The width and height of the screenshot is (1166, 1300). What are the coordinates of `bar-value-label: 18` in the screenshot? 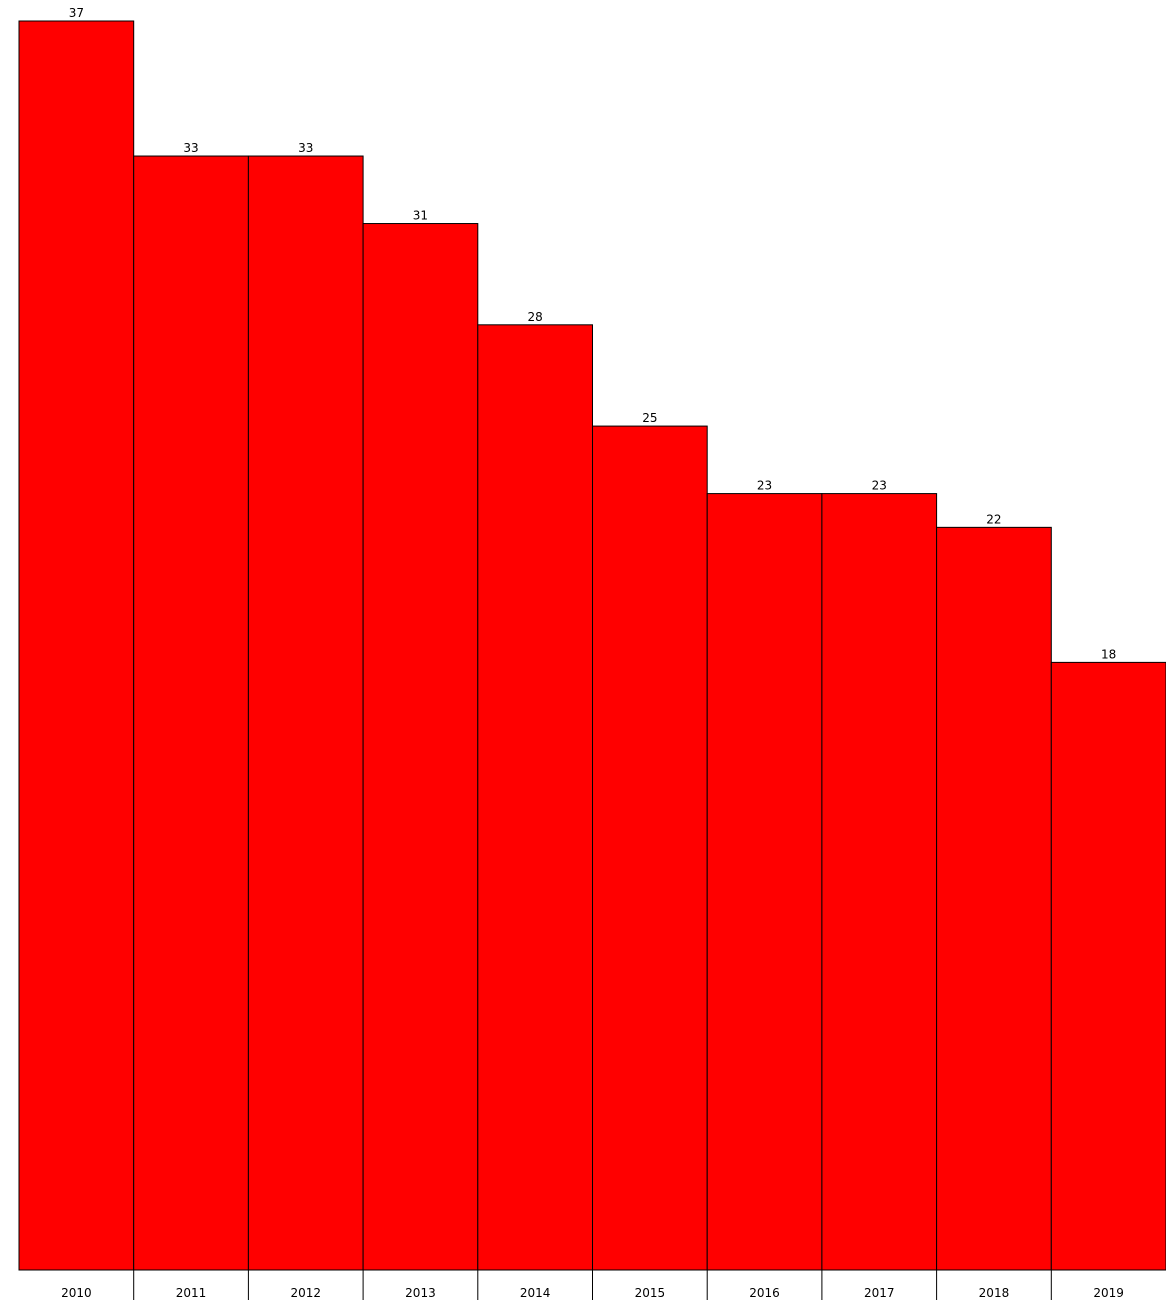 It's located at (1108, 654).